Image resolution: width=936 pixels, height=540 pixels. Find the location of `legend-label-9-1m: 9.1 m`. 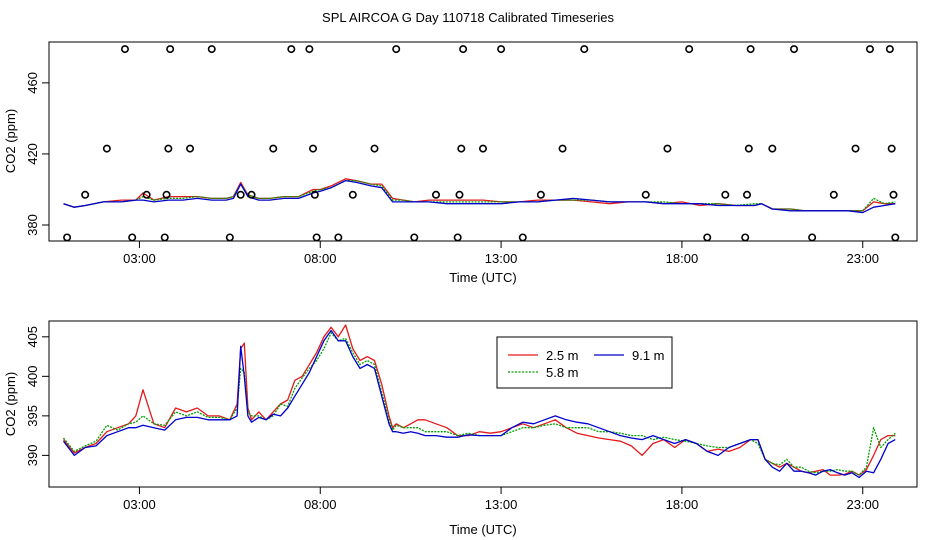

legend-label-9-1m: 9.1 m is located at coordinates (648, 355).